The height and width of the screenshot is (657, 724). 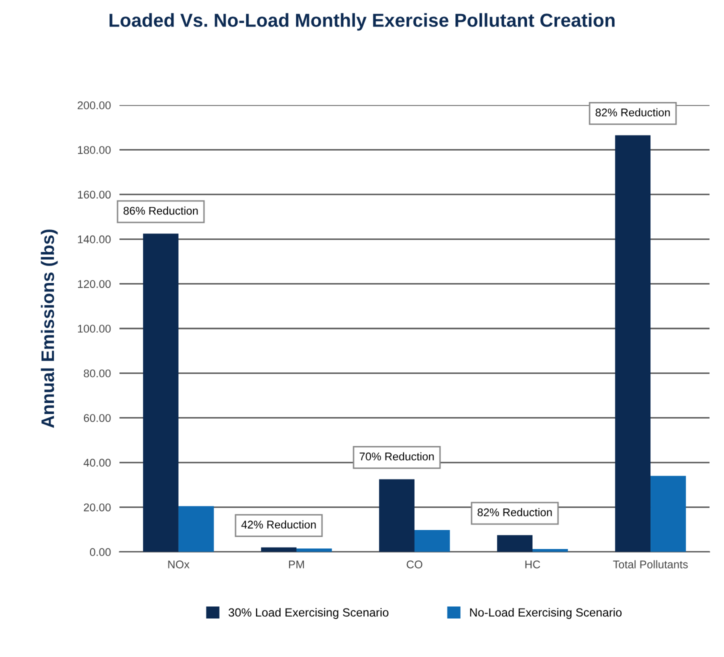 What do you see at coordinates (97, 418) in the screenshot?
I see `y-tick-label: 60.00` at bounding box center [97, 418].